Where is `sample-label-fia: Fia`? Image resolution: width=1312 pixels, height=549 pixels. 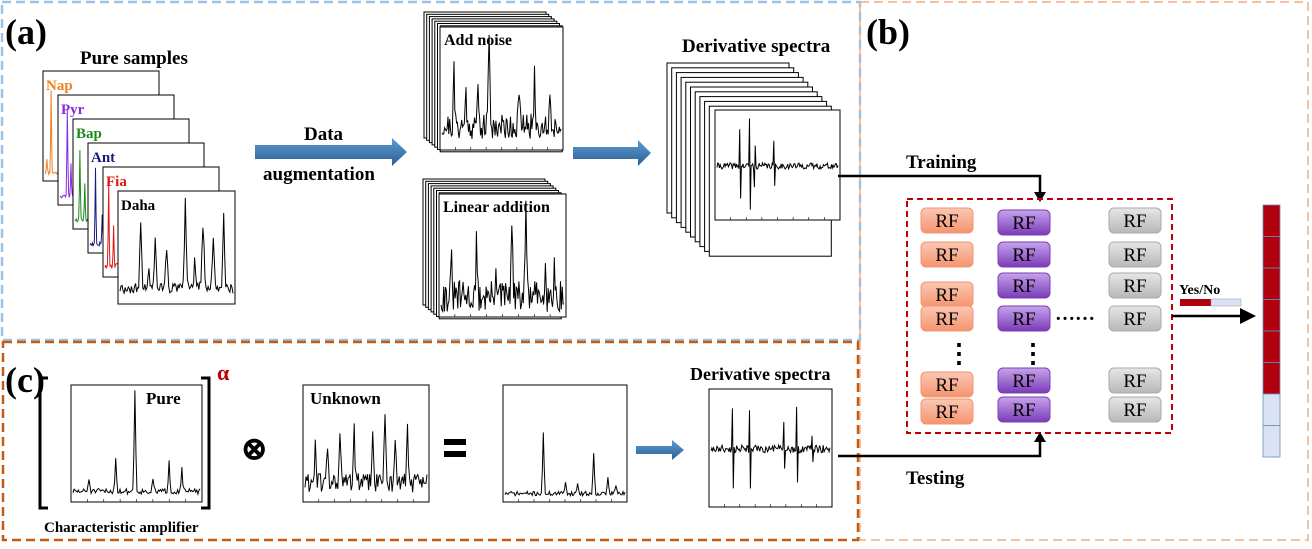 sample-label-fia: Fia is located at coordinates (116, 182).